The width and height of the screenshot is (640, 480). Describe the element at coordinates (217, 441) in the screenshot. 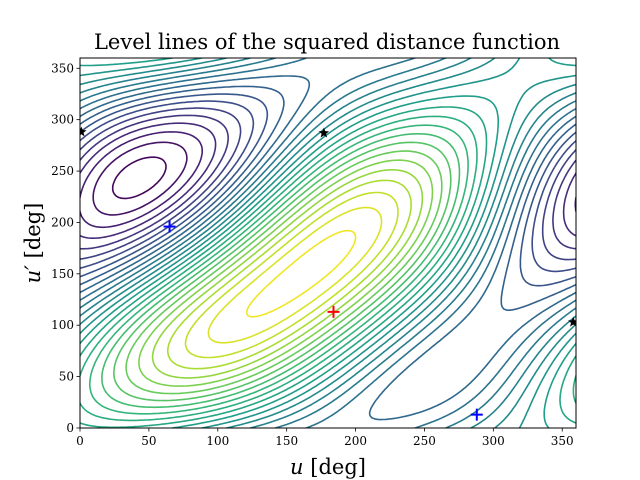

I see `x-tick-label: 100` at that location.